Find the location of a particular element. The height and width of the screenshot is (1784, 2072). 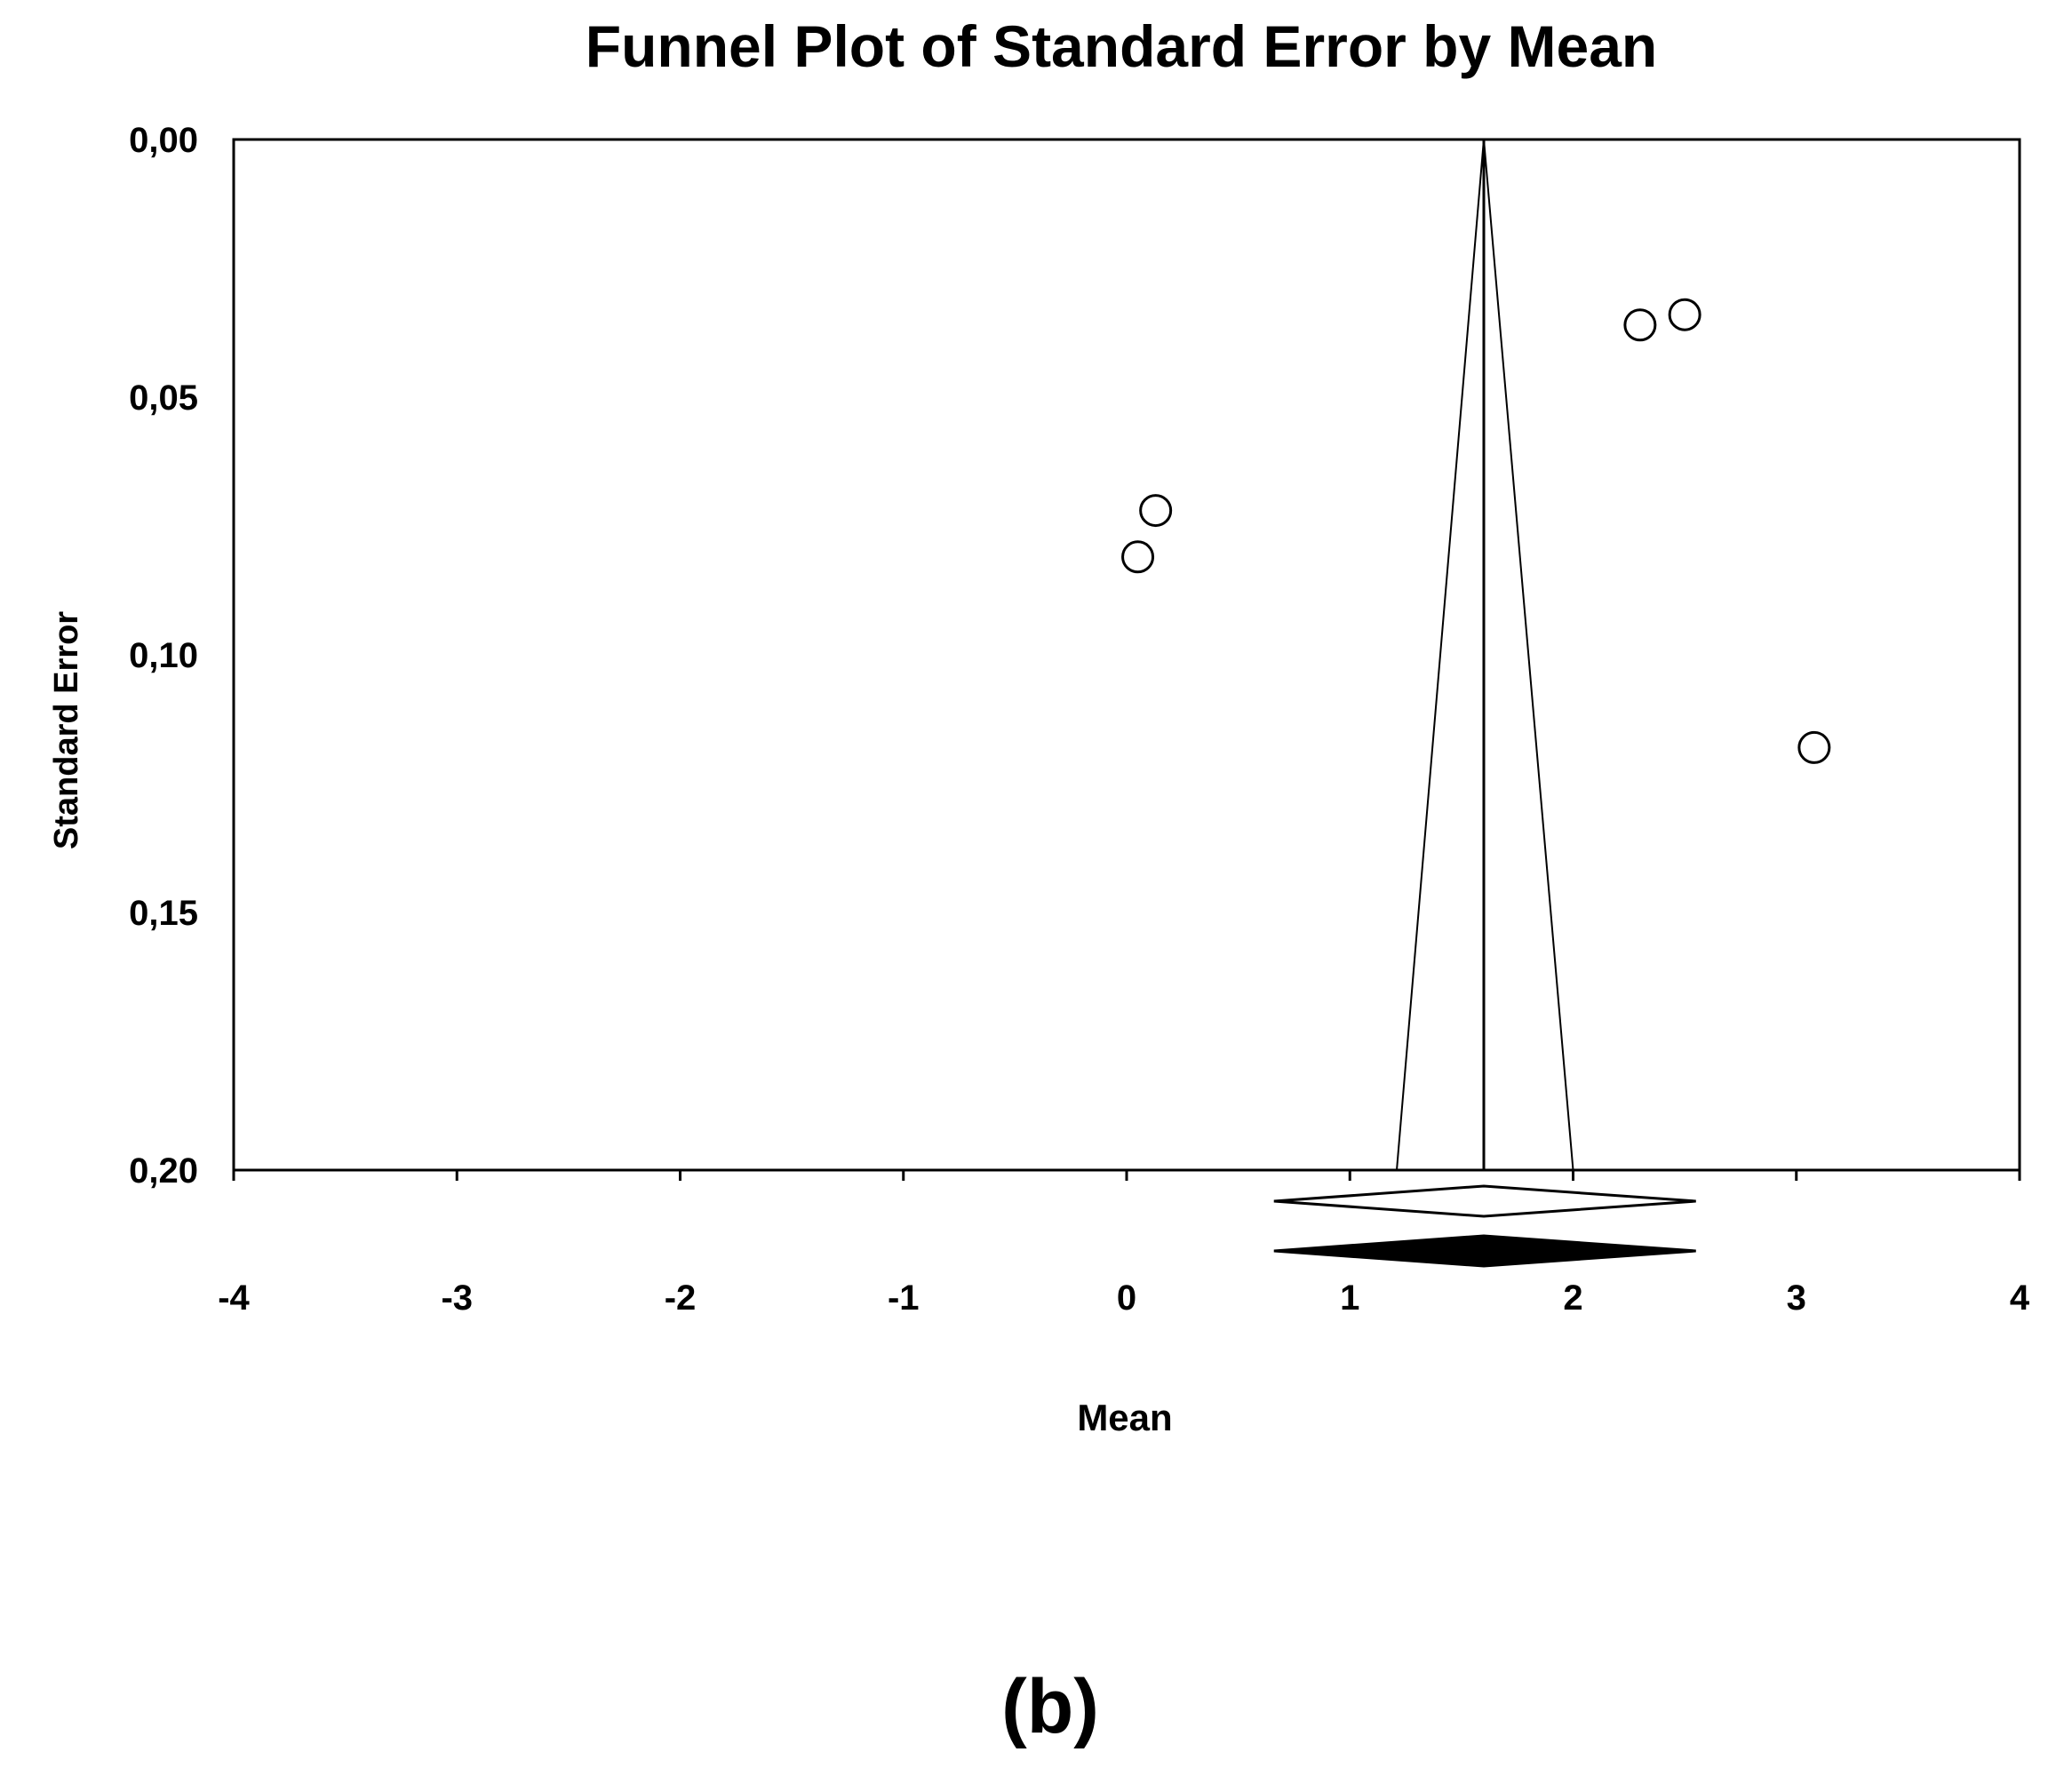

funnel-lines is located at coordinates (1485, 655).